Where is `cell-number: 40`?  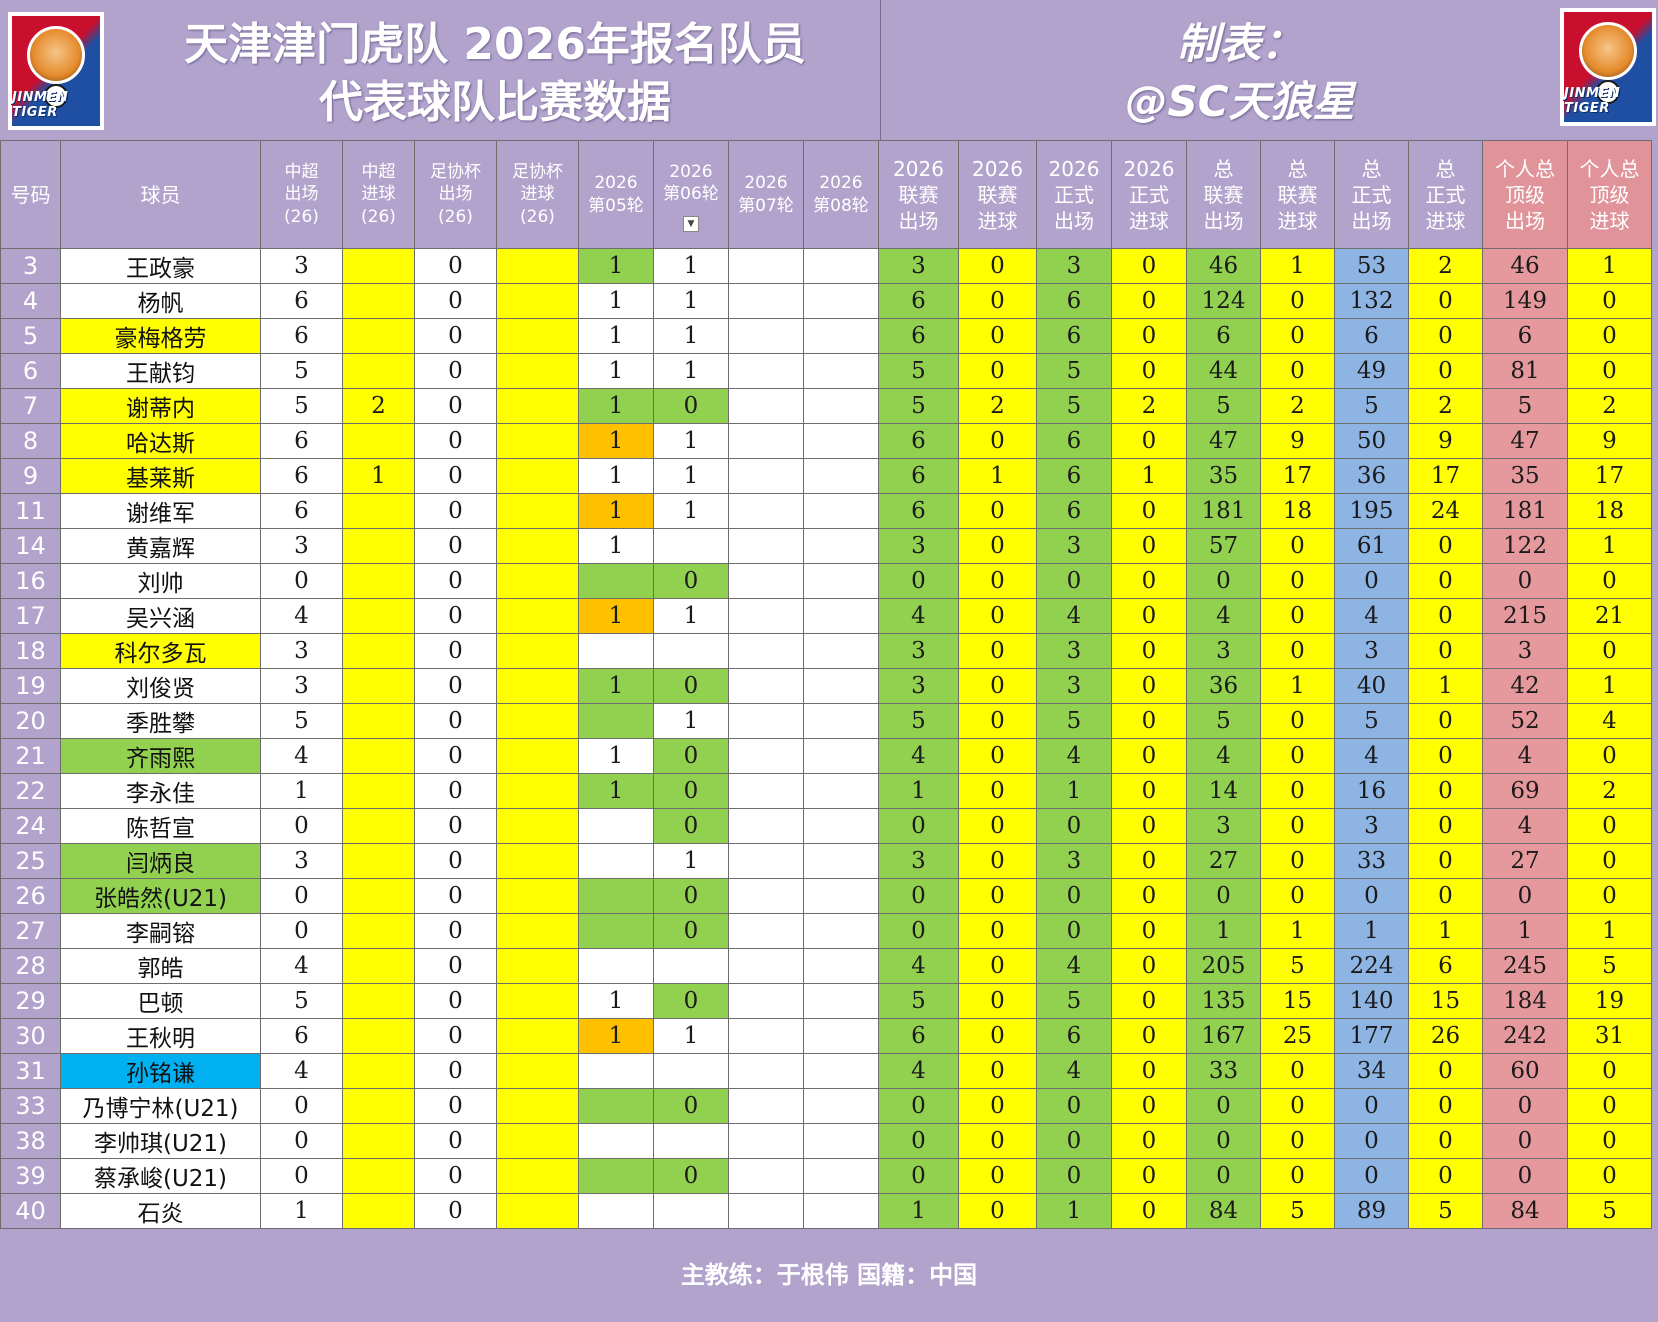 cell-number: 40 is located at coordinates (30, 1211).